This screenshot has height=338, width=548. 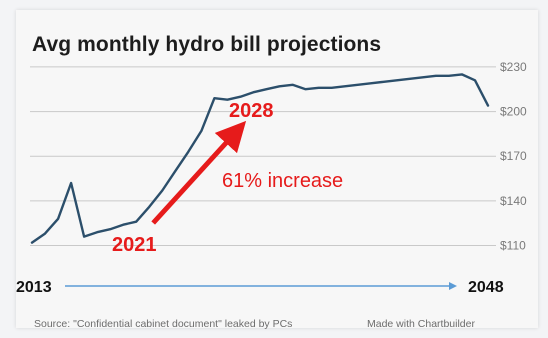 I want to click on y-tick-label: $110, so click(x=513, y=246).